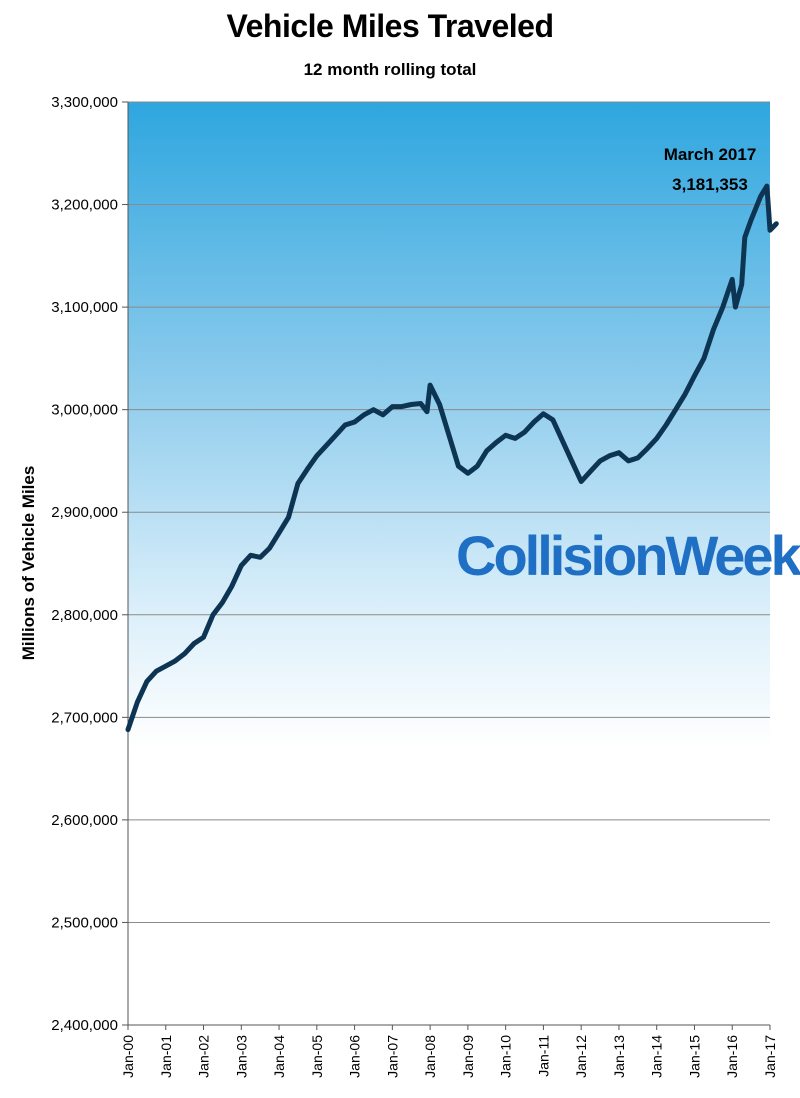 The width and height of the screenshot is (800, 1098). What do you see at coordinates (84, 410) in the screenshot?
I see `y-tick-label: 3,000,000` at bounding box center [84, 410].